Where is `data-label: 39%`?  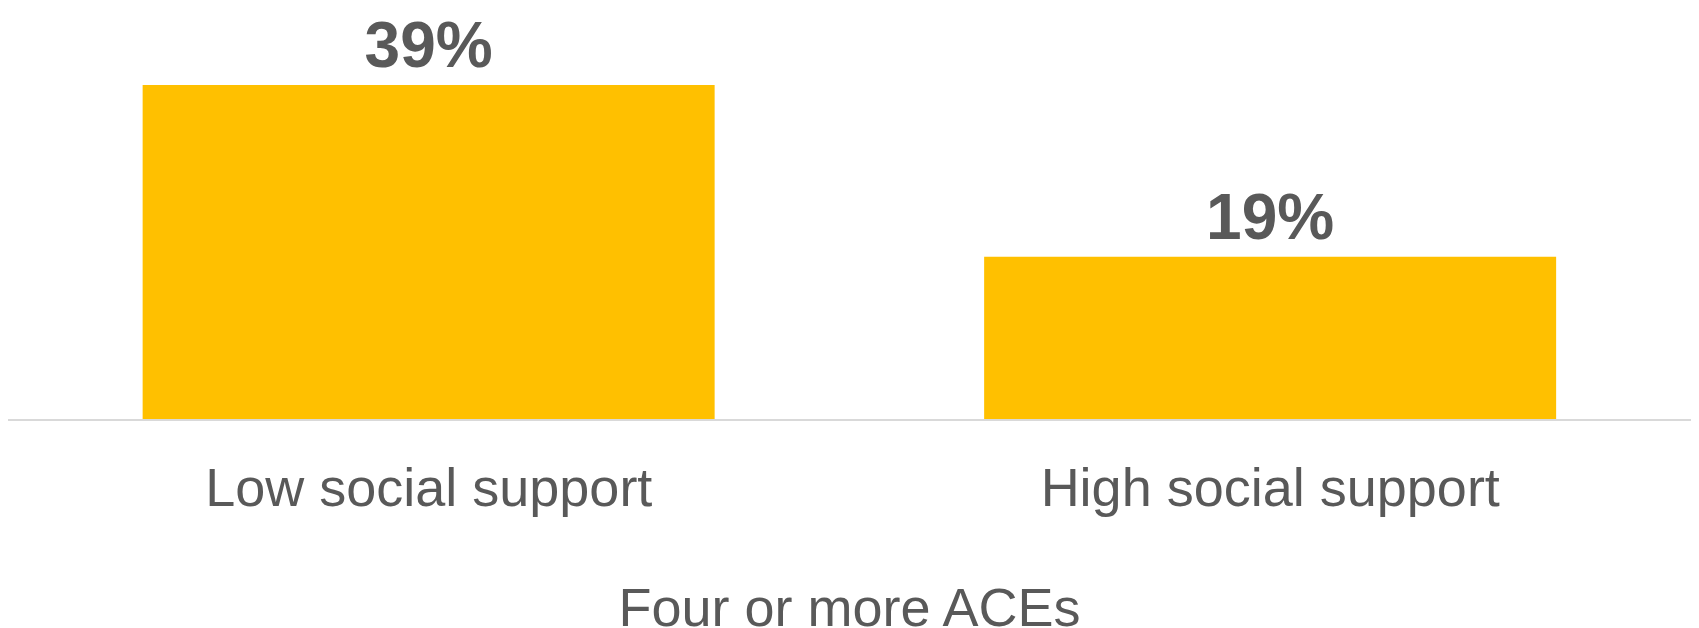 data-label: 39% is located at coordinates (428, 45).